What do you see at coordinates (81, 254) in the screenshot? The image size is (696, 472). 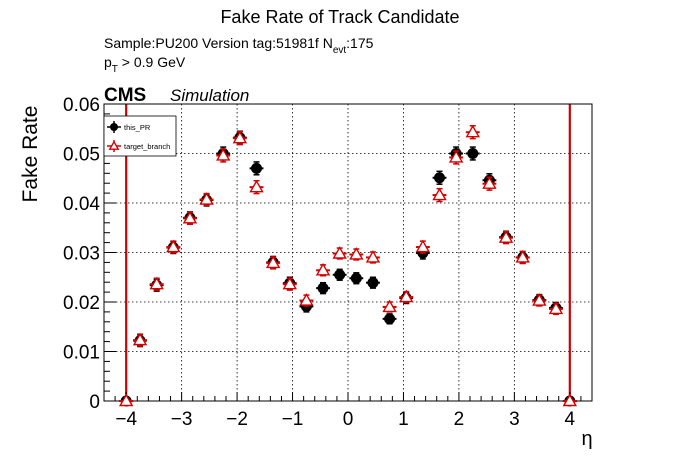 I see `y-tick-label-3: 0.03` at bounding box center [81, 254].